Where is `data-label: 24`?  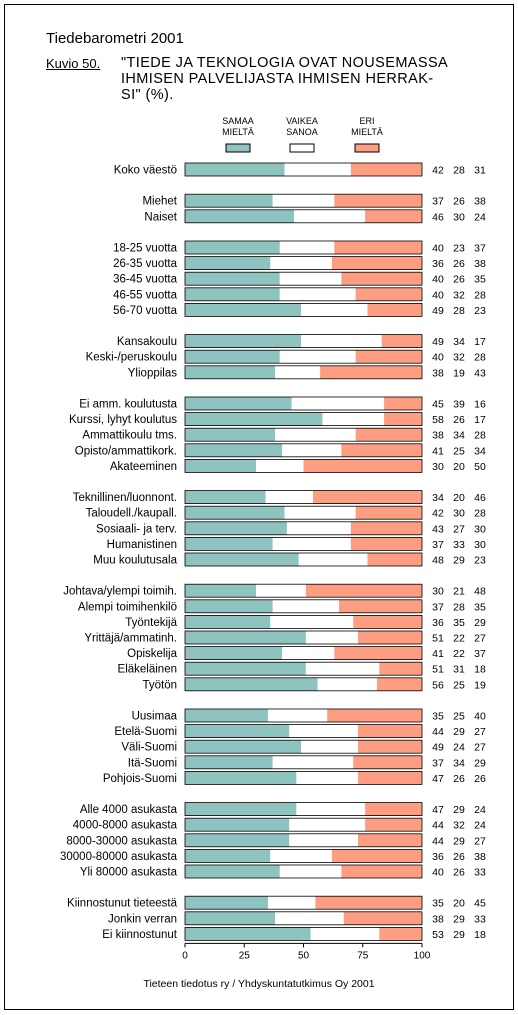 data-label: 24 is located at coordinates (480, 810).